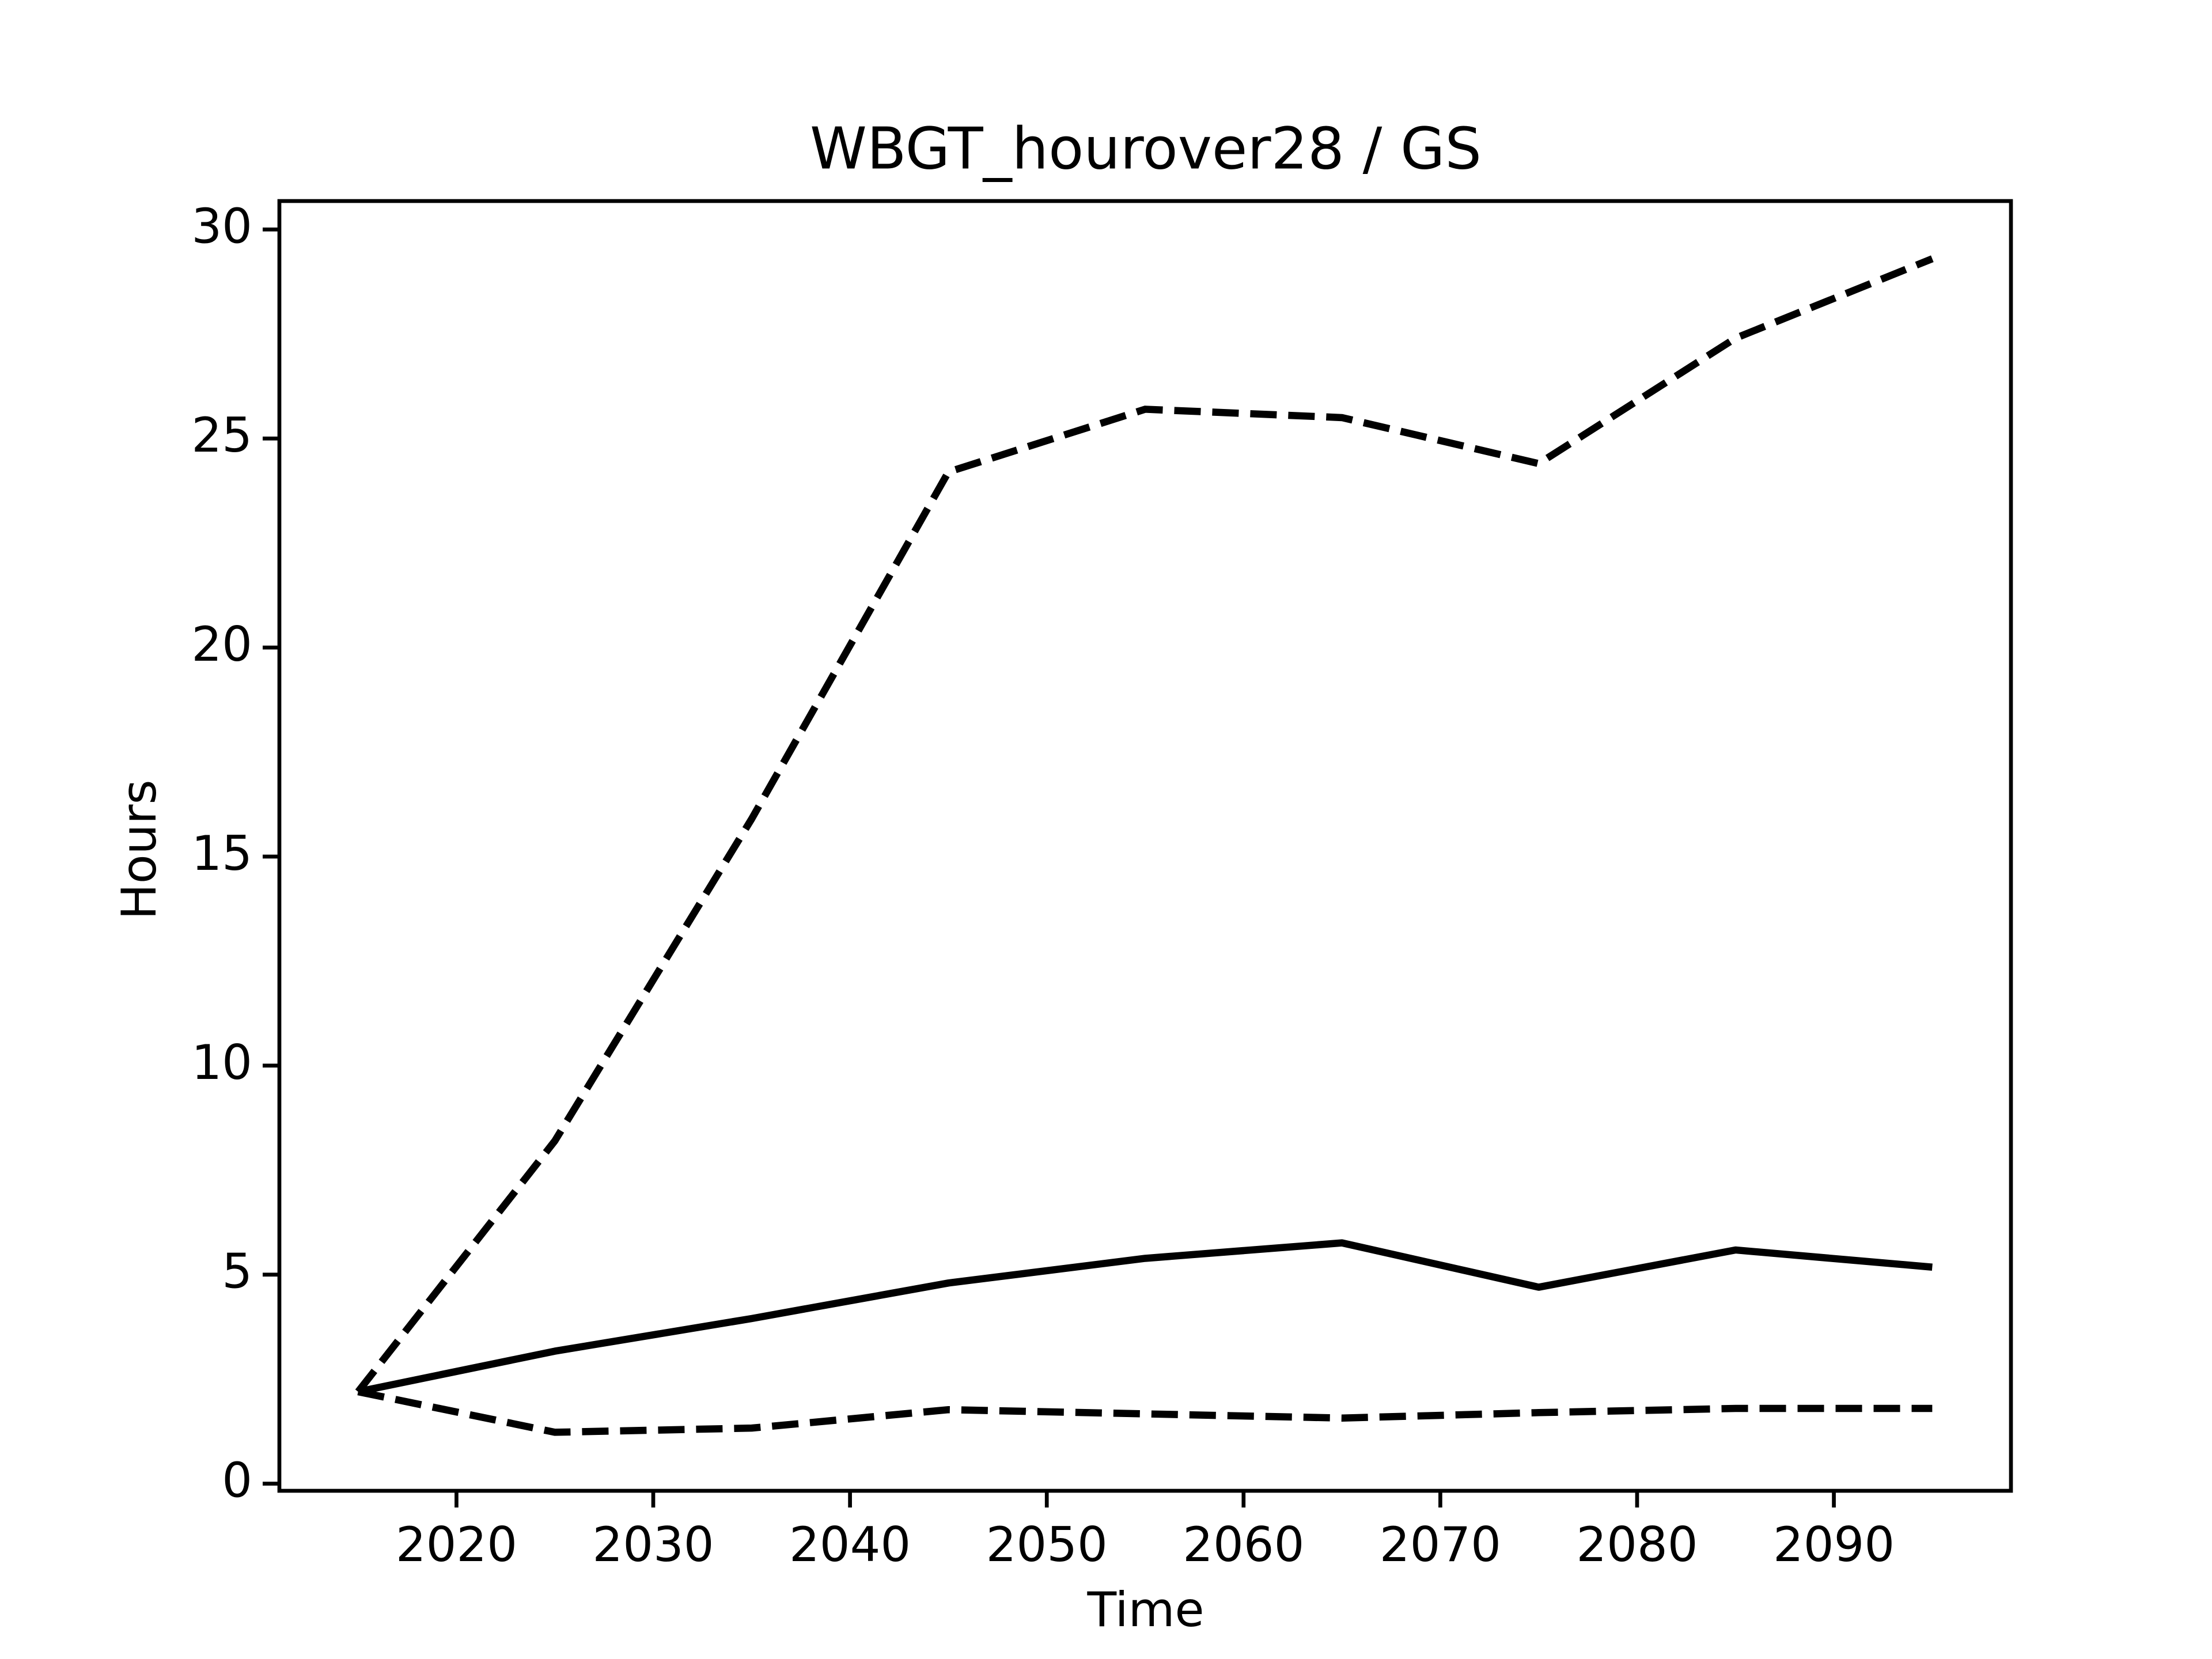 The width and height of the screenshot is (2212, 1659). I want to click on x-tick-label: 2080, so click(1637, 1545).